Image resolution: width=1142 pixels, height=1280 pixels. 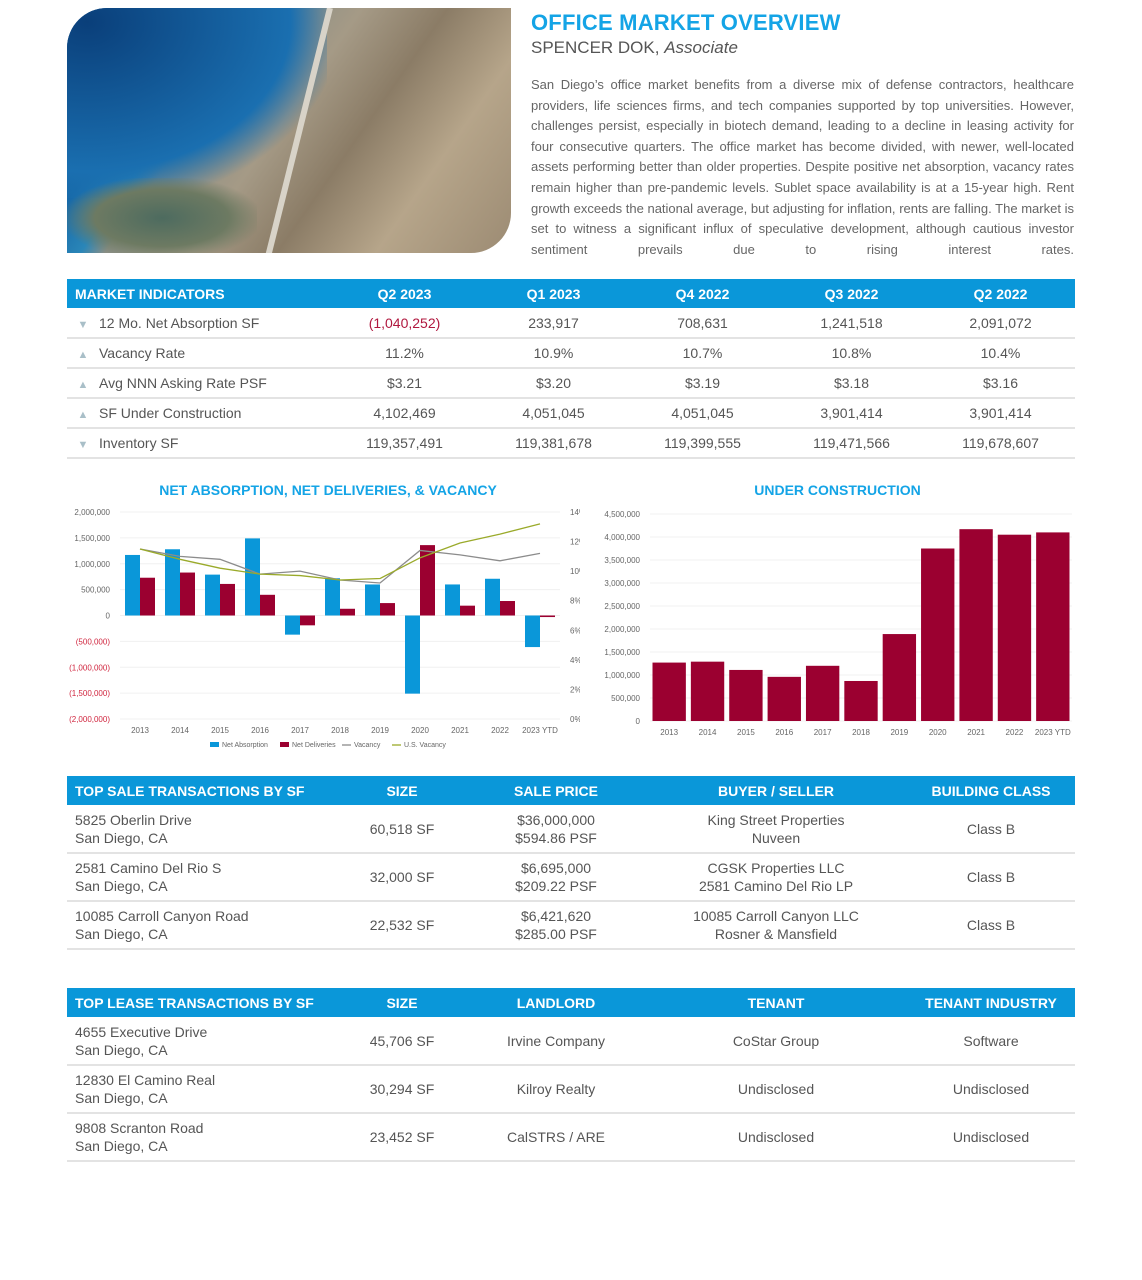 I want to click on legend-swatch, so click(x=214, y=744).